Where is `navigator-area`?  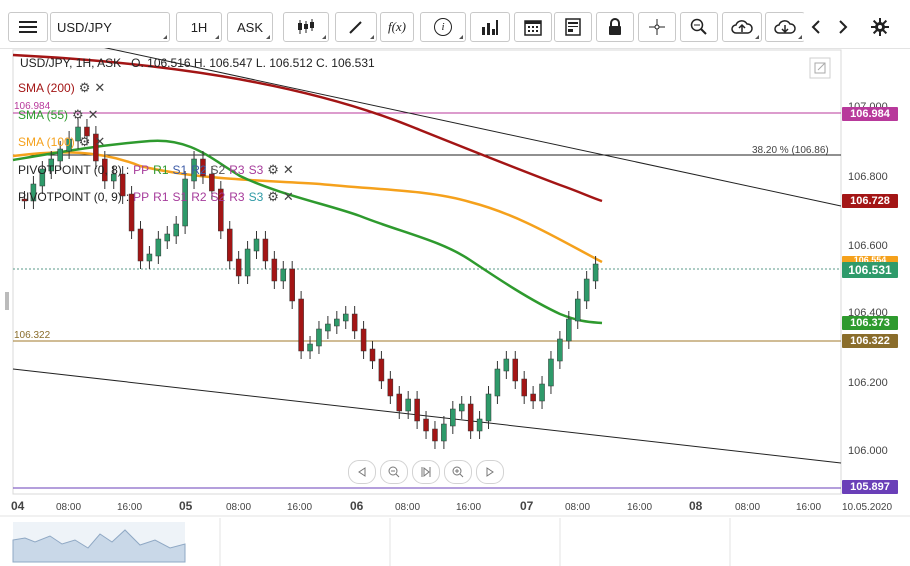
navigator-area is located at coordinates (99, 546).